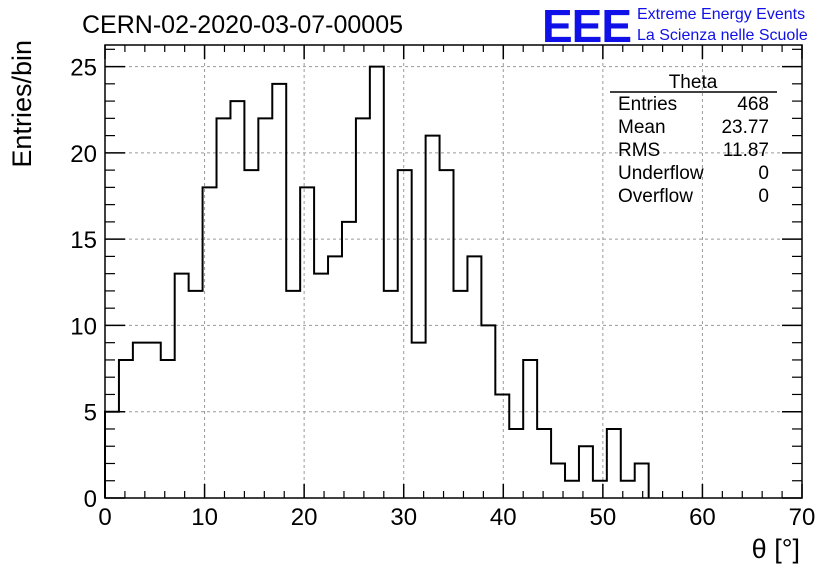 The height and width of the screenshot is (572, 836). Describe the element at coordinates (647, 104) in the screenshot. I see `stats-row-label: Entries` at that location.